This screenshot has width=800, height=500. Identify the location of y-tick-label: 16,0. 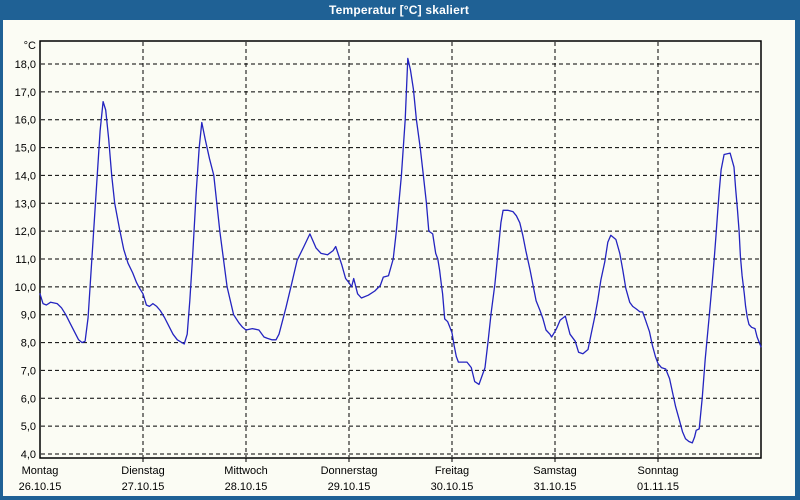
(25, 121).